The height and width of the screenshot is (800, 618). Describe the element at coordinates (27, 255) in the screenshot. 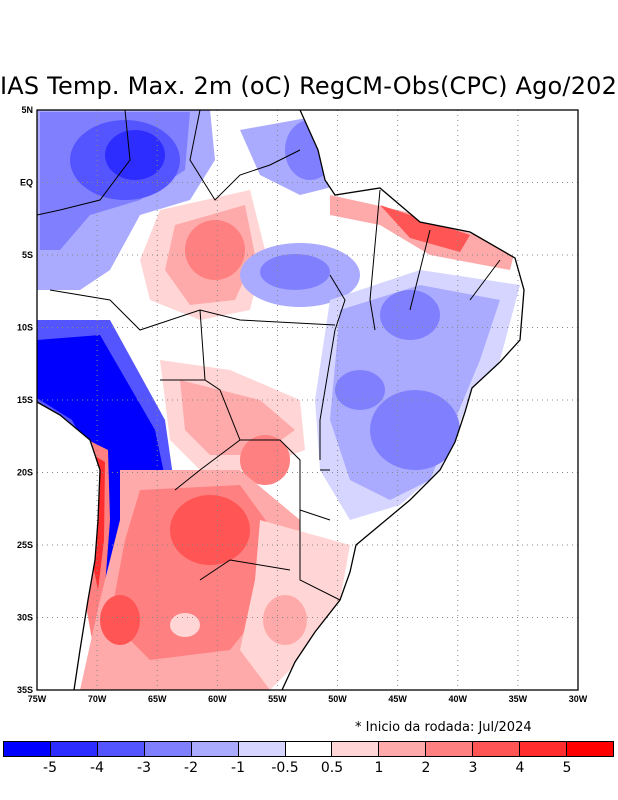

I see `lat-tick-label: 5S` at that location.